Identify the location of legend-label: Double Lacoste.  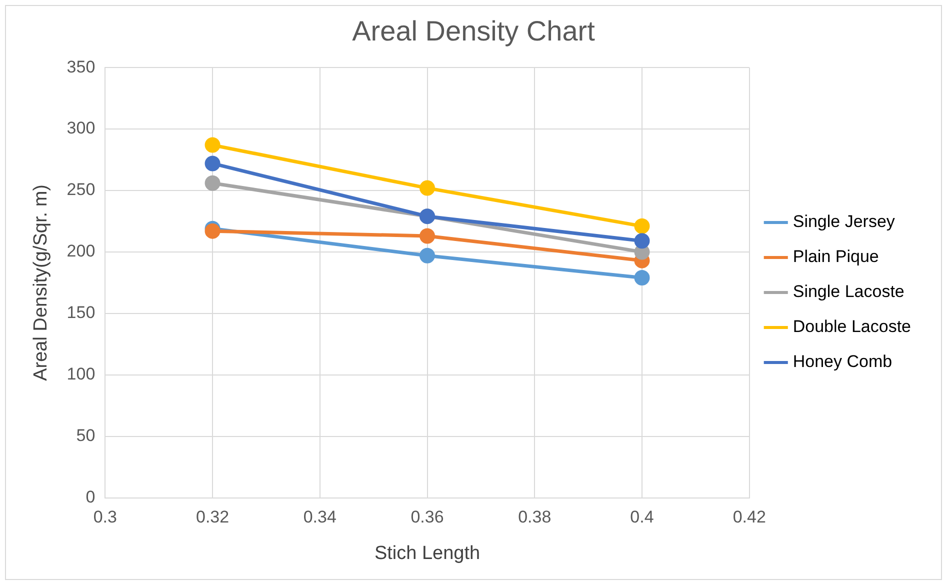
(852, 326).